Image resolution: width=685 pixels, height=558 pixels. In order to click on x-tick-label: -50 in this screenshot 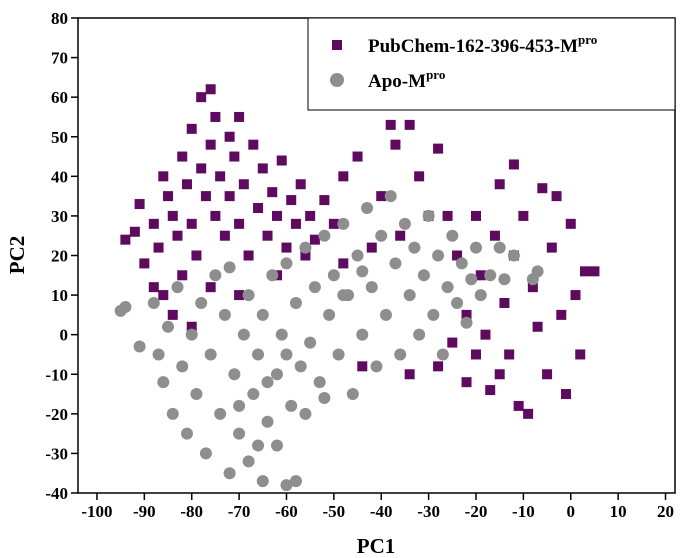, I will do `click(334, 511)`.